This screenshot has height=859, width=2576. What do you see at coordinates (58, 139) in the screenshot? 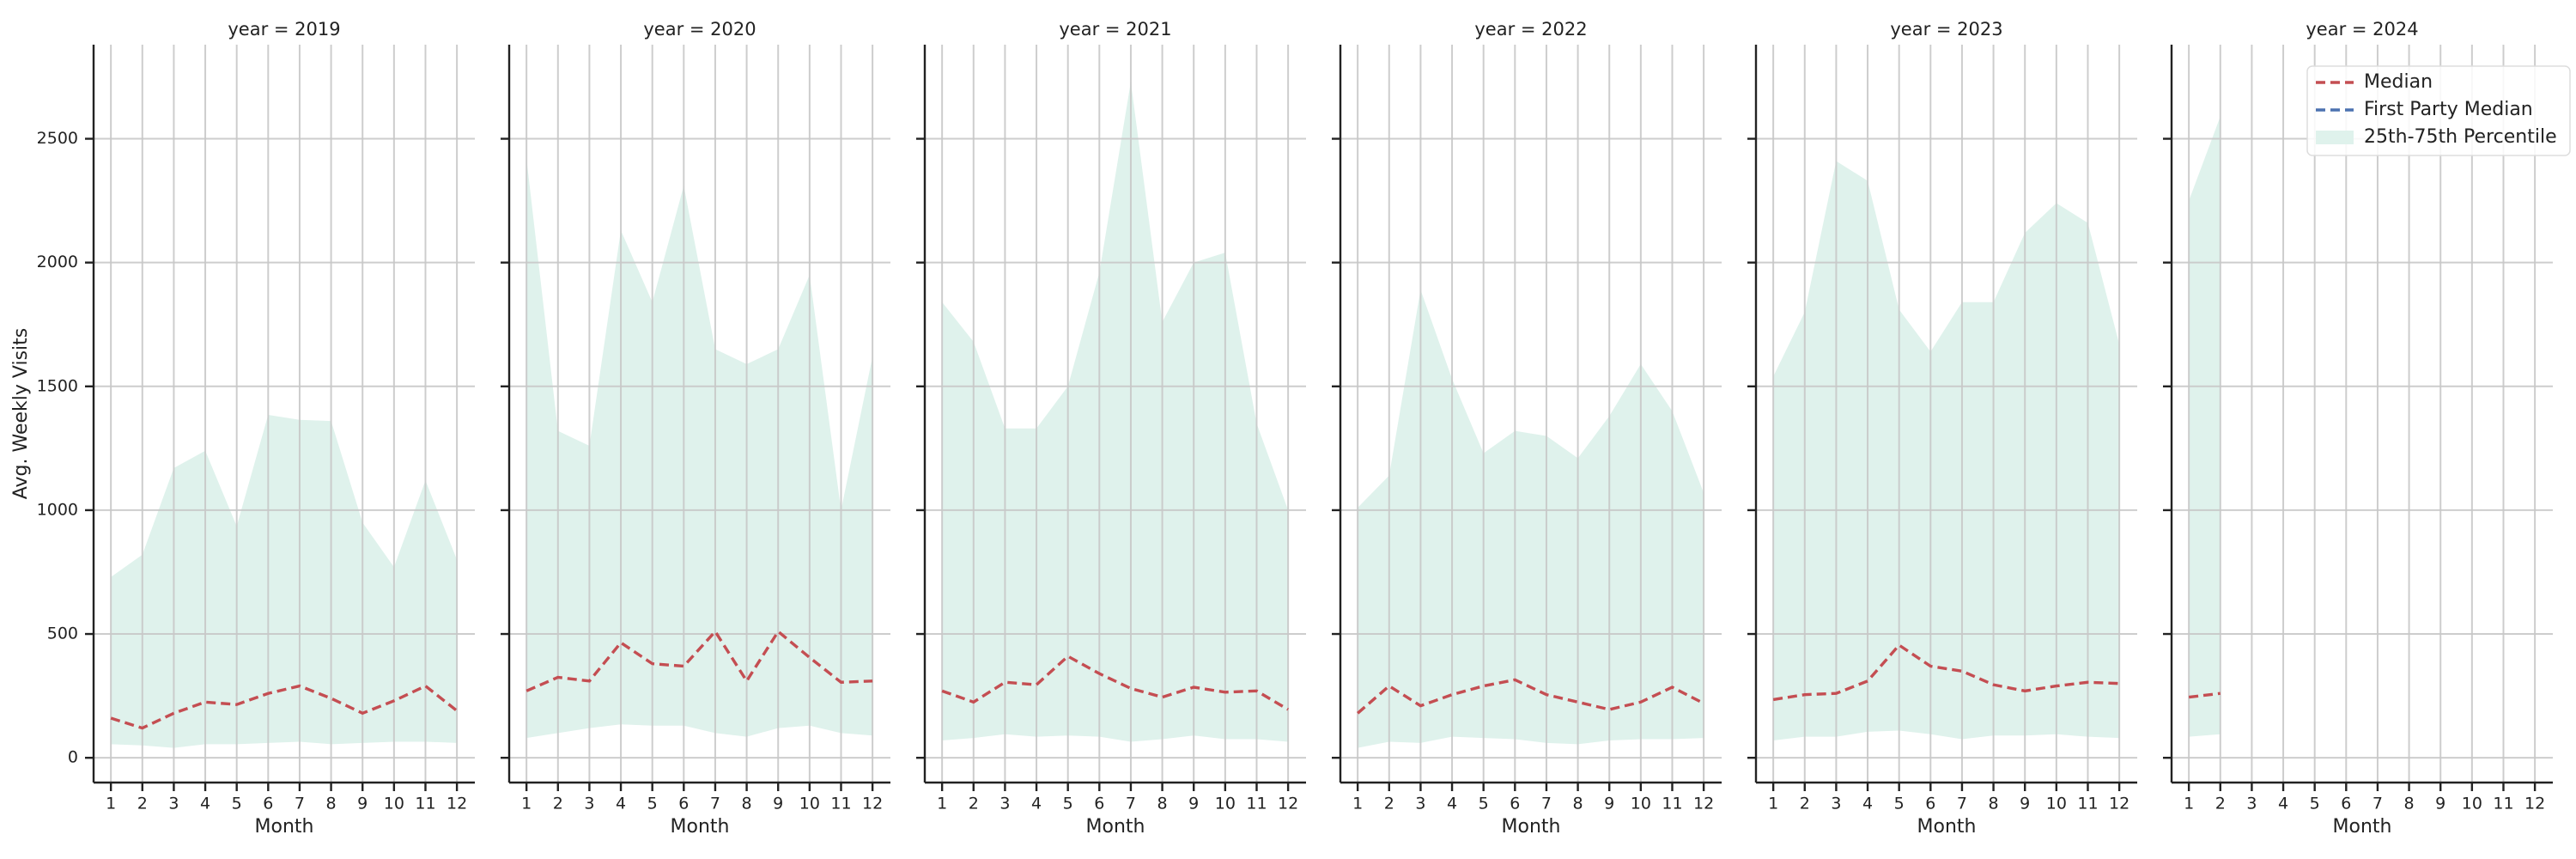
I see `y-tick-label: 2500` at bounding box center [58, 139].